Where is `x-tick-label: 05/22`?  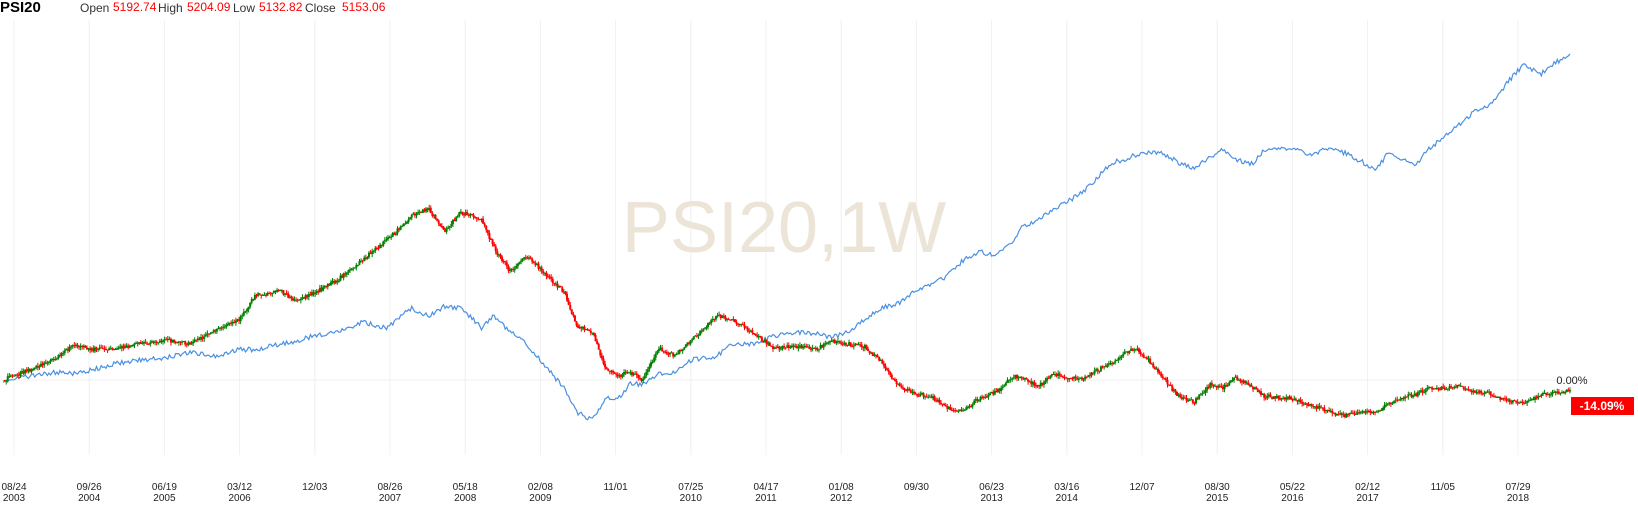 x-tick-label: 05/22 is located at coordinates (1292, 487).